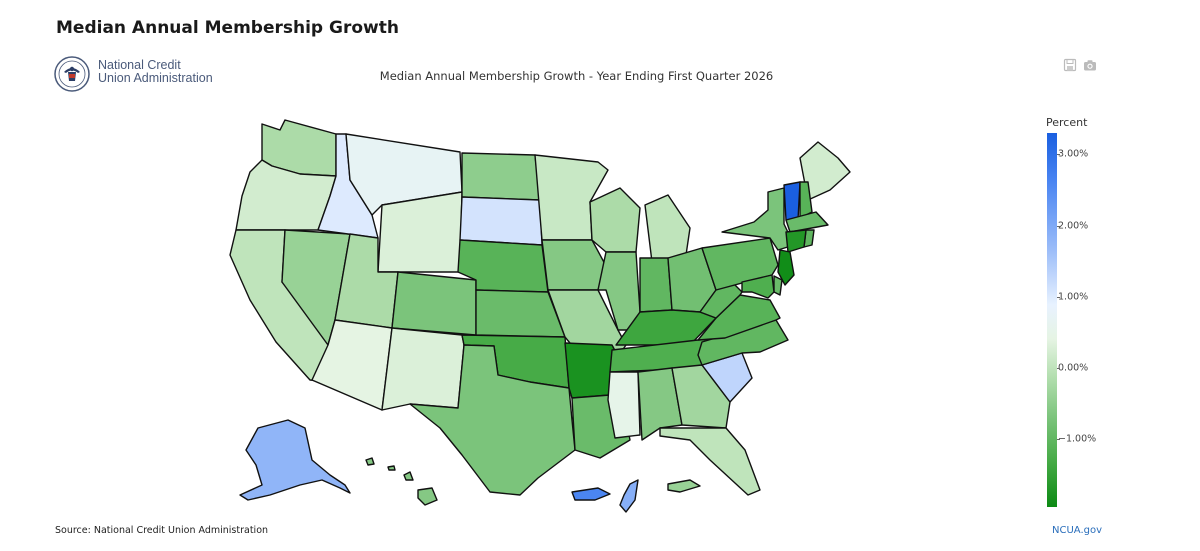  Describe the element at coordinates (710, 461) in the screenshot. I see `state-fl` at that location.